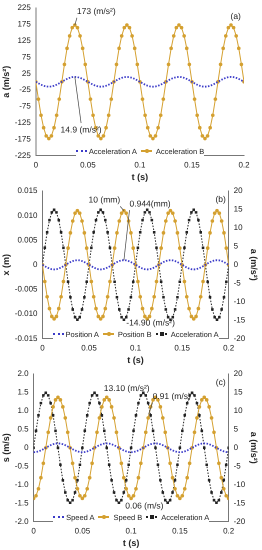 The width and height of the screenshot is (262, 550). I want to click on y-tick-label: -0.5, so click(22, 465).